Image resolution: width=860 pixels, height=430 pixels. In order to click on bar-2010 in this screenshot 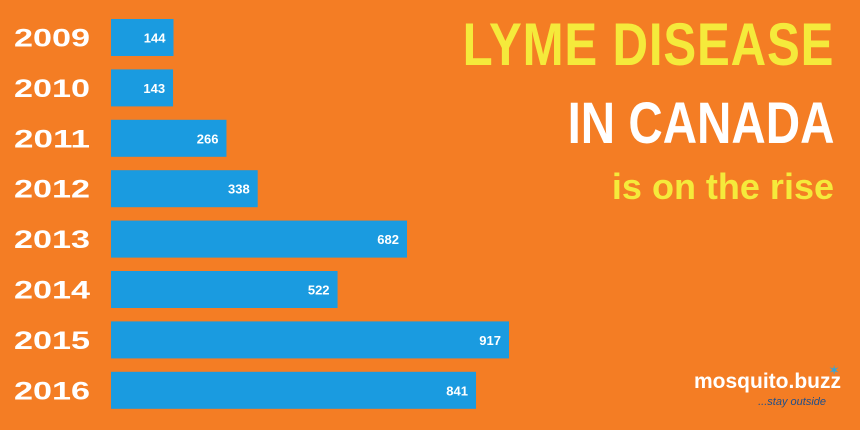, I will do `click(142, 88)`.